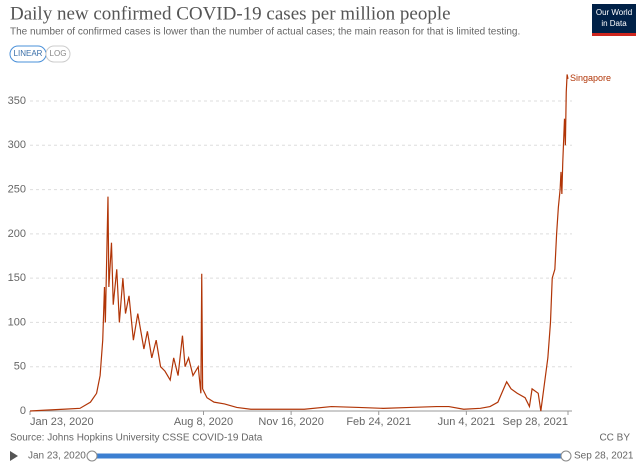 The width and height of the screenshot is (640, 471). Describe the element at coordinates (378, 422) in the screenshot. I see `x-tick-label: Feb 24, 2021` at that location.